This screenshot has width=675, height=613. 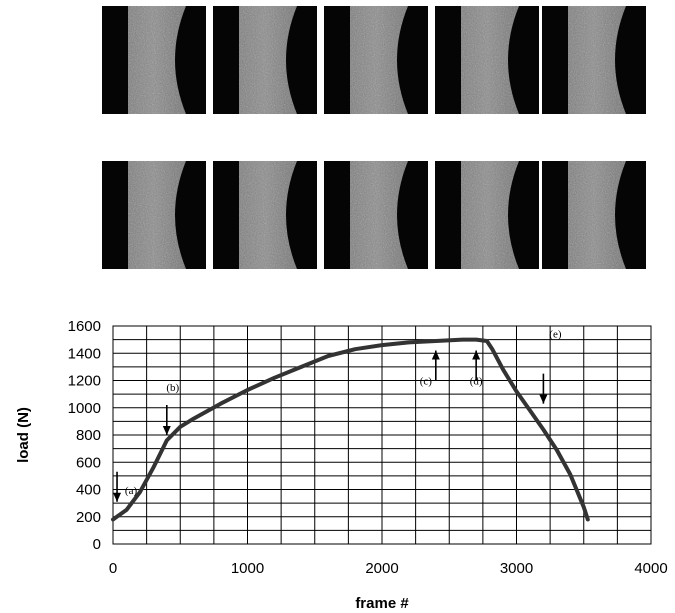 I want to click on x-tick-label: 0, so click(x=113, y=568).